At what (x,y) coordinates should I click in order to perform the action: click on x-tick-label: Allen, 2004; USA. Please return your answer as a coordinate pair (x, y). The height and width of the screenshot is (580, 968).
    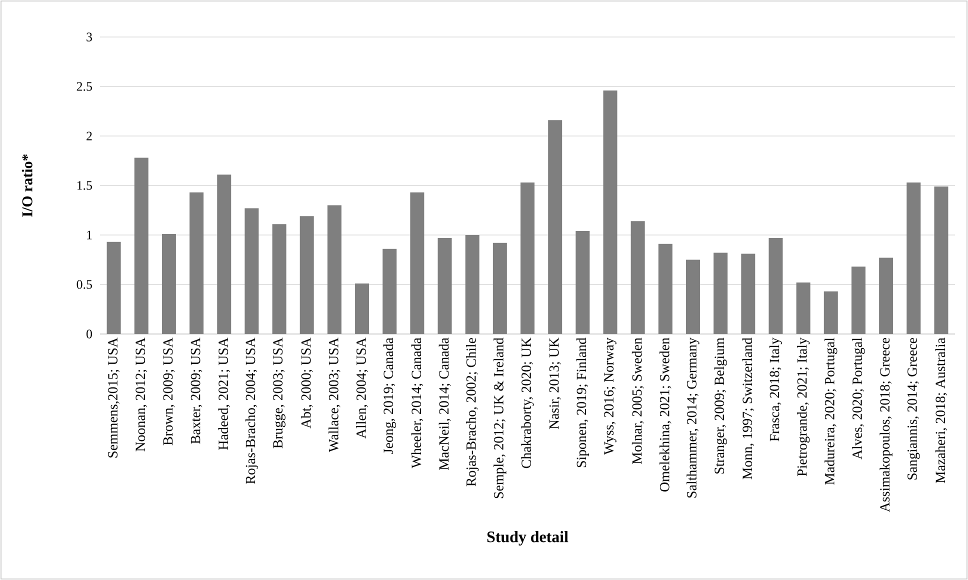
    Looking at the image, I should click on (362, 388).